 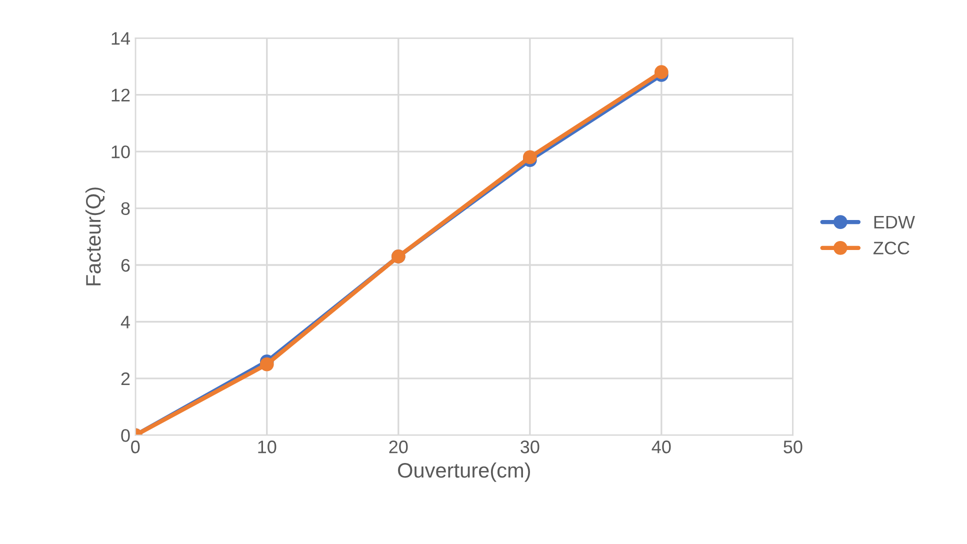 What do you see at coordinates (793, 447) in the screenshot?
I see `x-tick-label: 50` at bounding box center [793, 447].